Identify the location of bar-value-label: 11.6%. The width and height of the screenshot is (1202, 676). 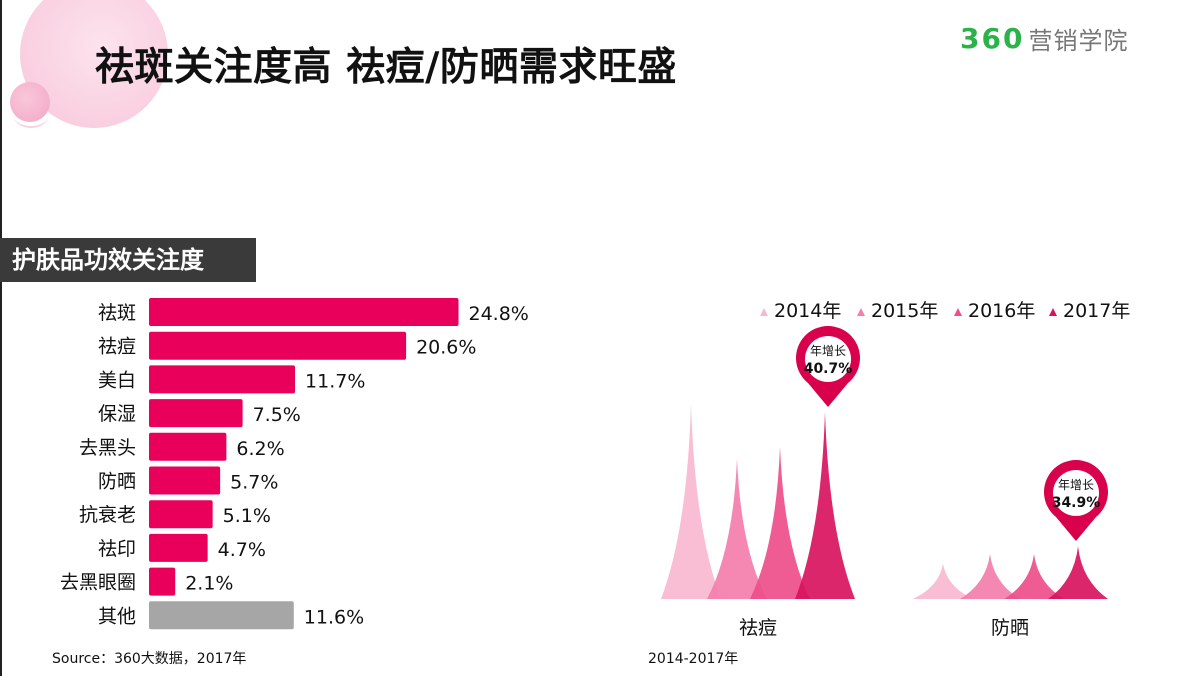
(334, 617).